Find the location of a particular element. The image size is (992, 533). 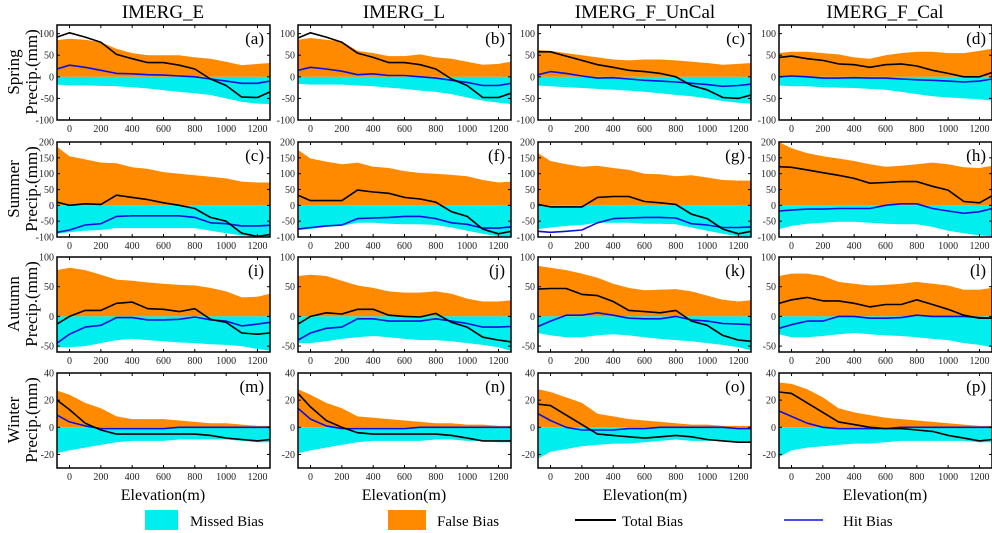

y-tick-label: -20 is located at coordinates (288, 455).